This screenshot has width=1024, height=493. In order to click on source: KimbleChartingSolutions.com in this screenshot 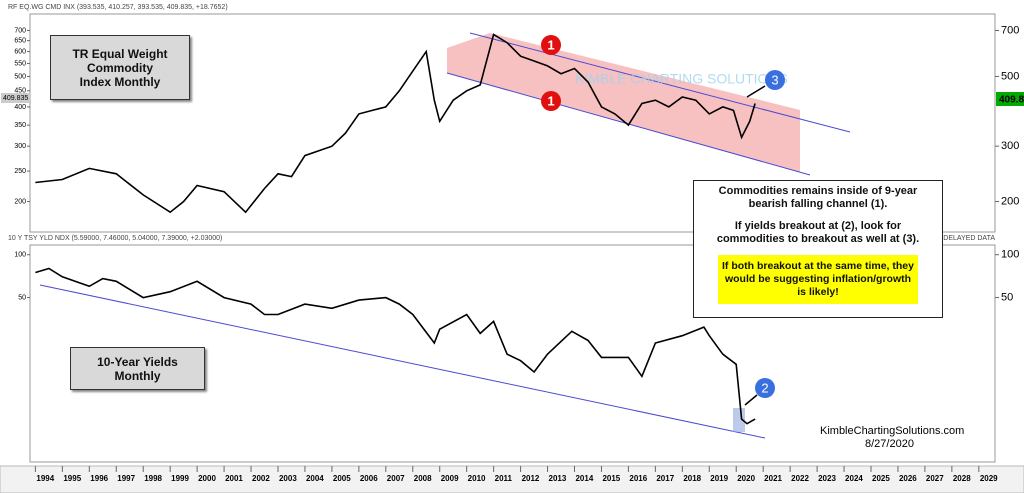, I will do `click(892, 431)`.